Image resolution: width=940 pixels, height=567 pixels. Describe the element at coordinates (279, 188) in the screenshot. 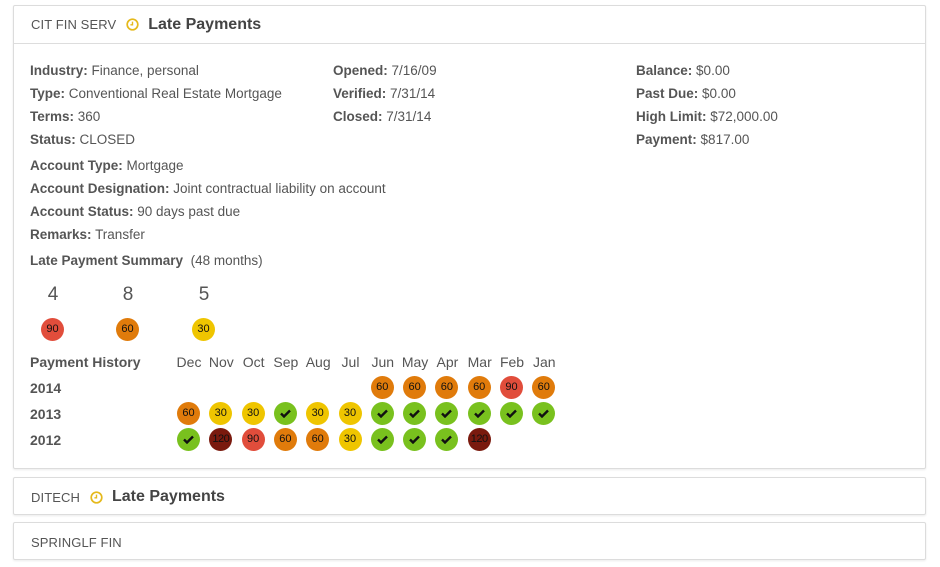

I see `value: Joint contractual liability on account` at that location.